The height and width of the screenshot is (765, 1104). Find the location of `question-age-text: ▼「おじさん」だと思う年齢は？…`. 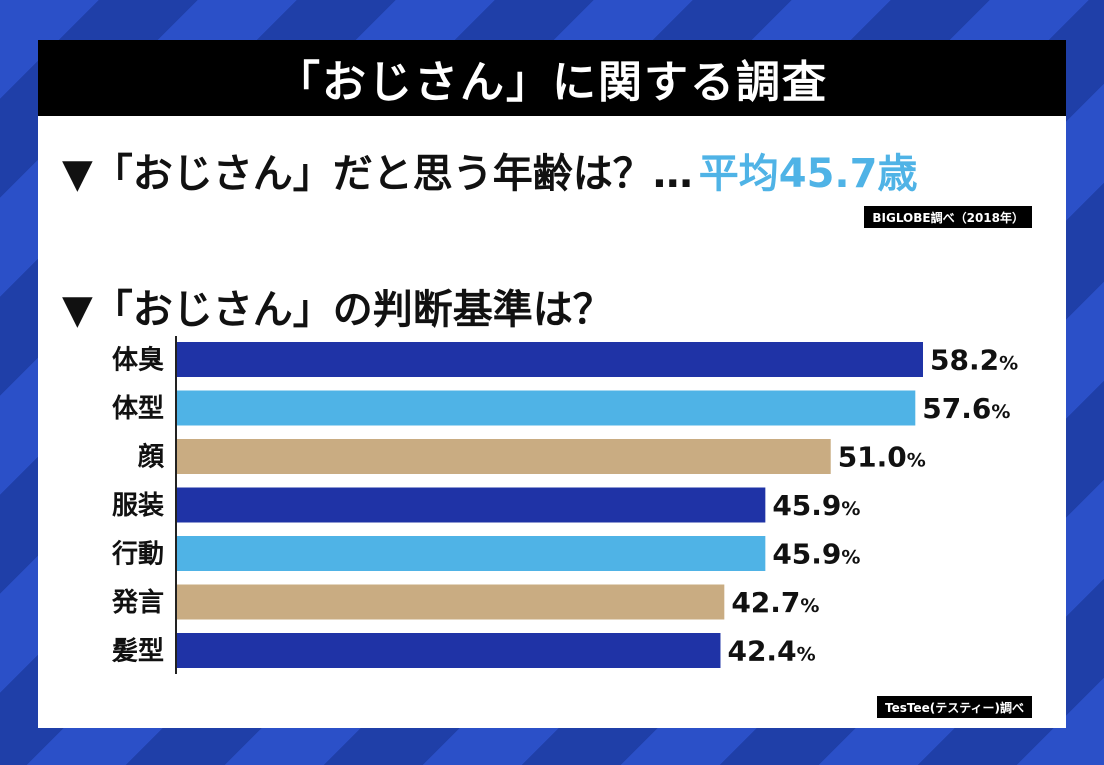

question-age-text: ▼「おじさん」だと思う年齢は？… is located at coordinates (377, 174).